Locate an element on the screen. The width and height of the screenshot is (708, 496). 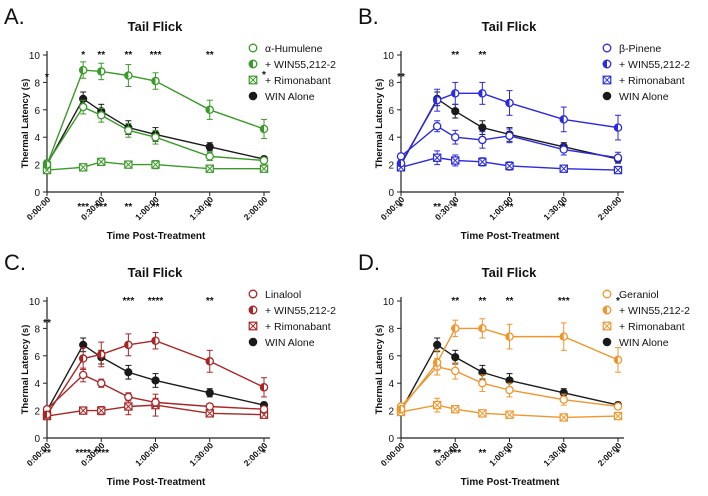
y-tick-label: 4 is located at coordinates (37, 384).